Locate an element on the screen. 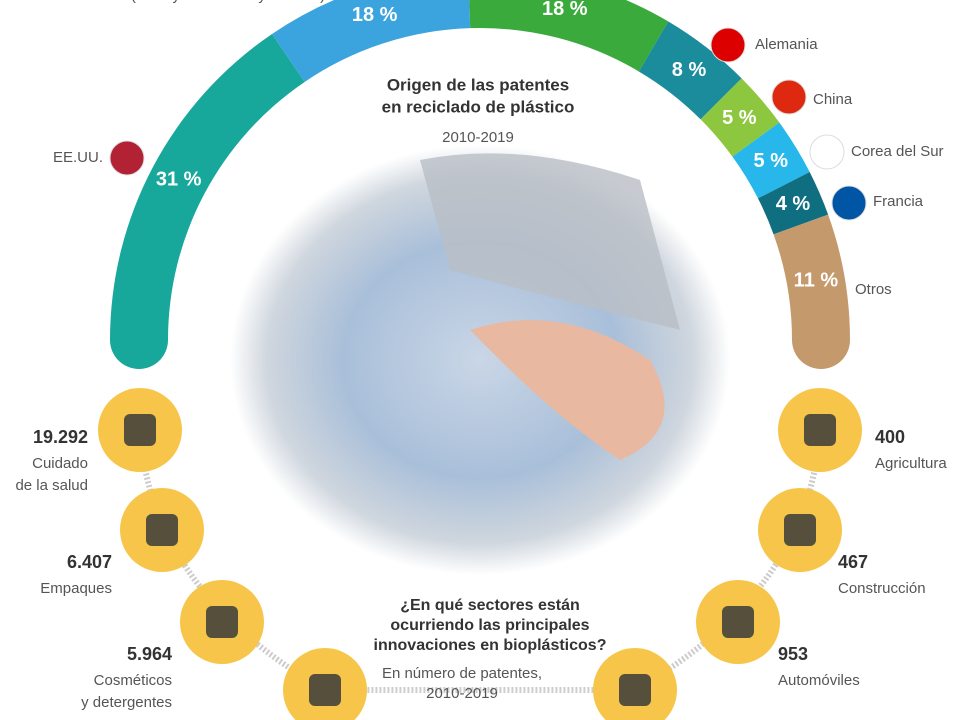 Image resolution: width=960 pixels, height=720 pixels. category-label: (Excluye Alemania y Francia) is located at coordinates (228, 2).